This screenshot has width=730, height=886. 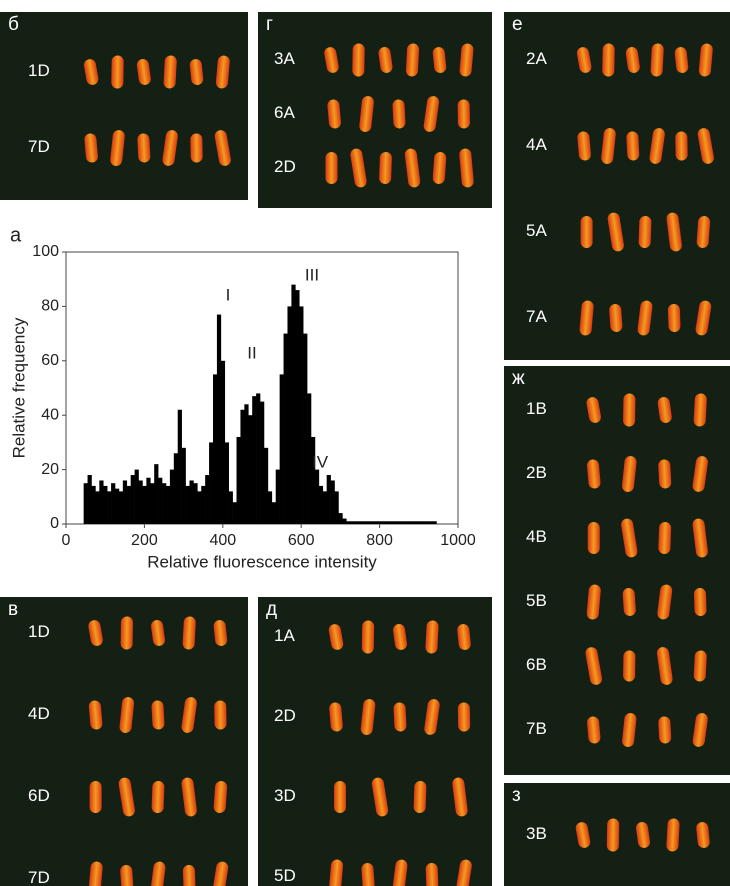 I want to click on row-label: 2B, so click(x=536, y=472).